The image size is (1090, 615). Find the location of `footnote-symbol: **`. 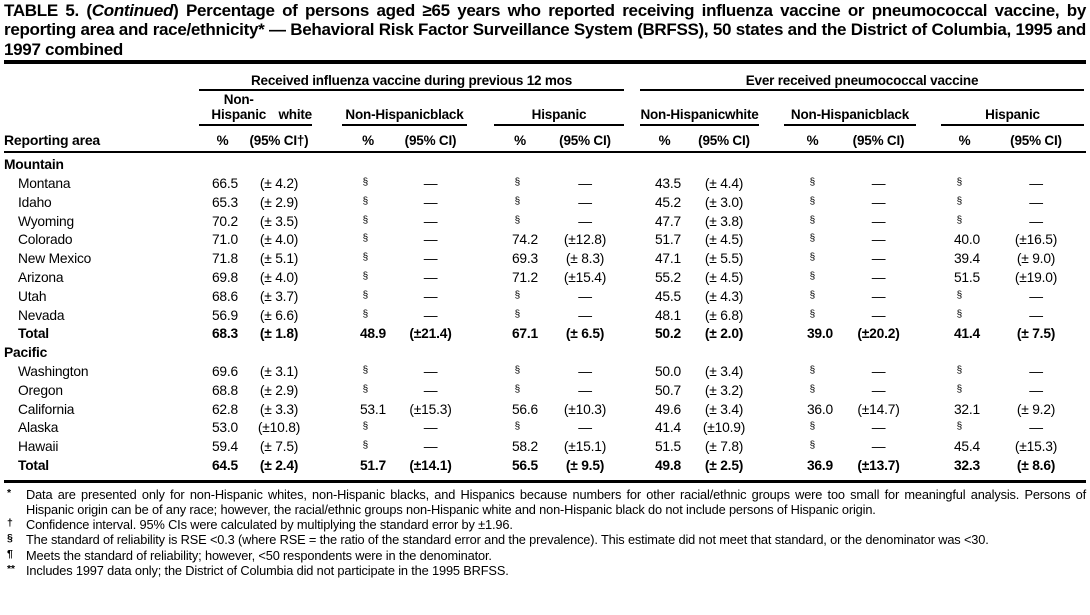

footnote-symbol: ** is located at coordinates (11, 568).